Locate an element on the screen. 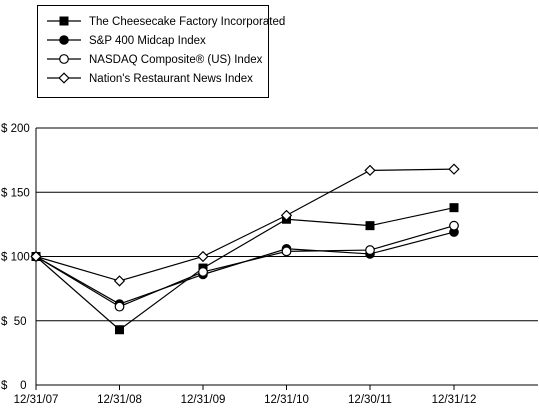  y-tick-label: $ 50 is located at coordinates (14, 322).